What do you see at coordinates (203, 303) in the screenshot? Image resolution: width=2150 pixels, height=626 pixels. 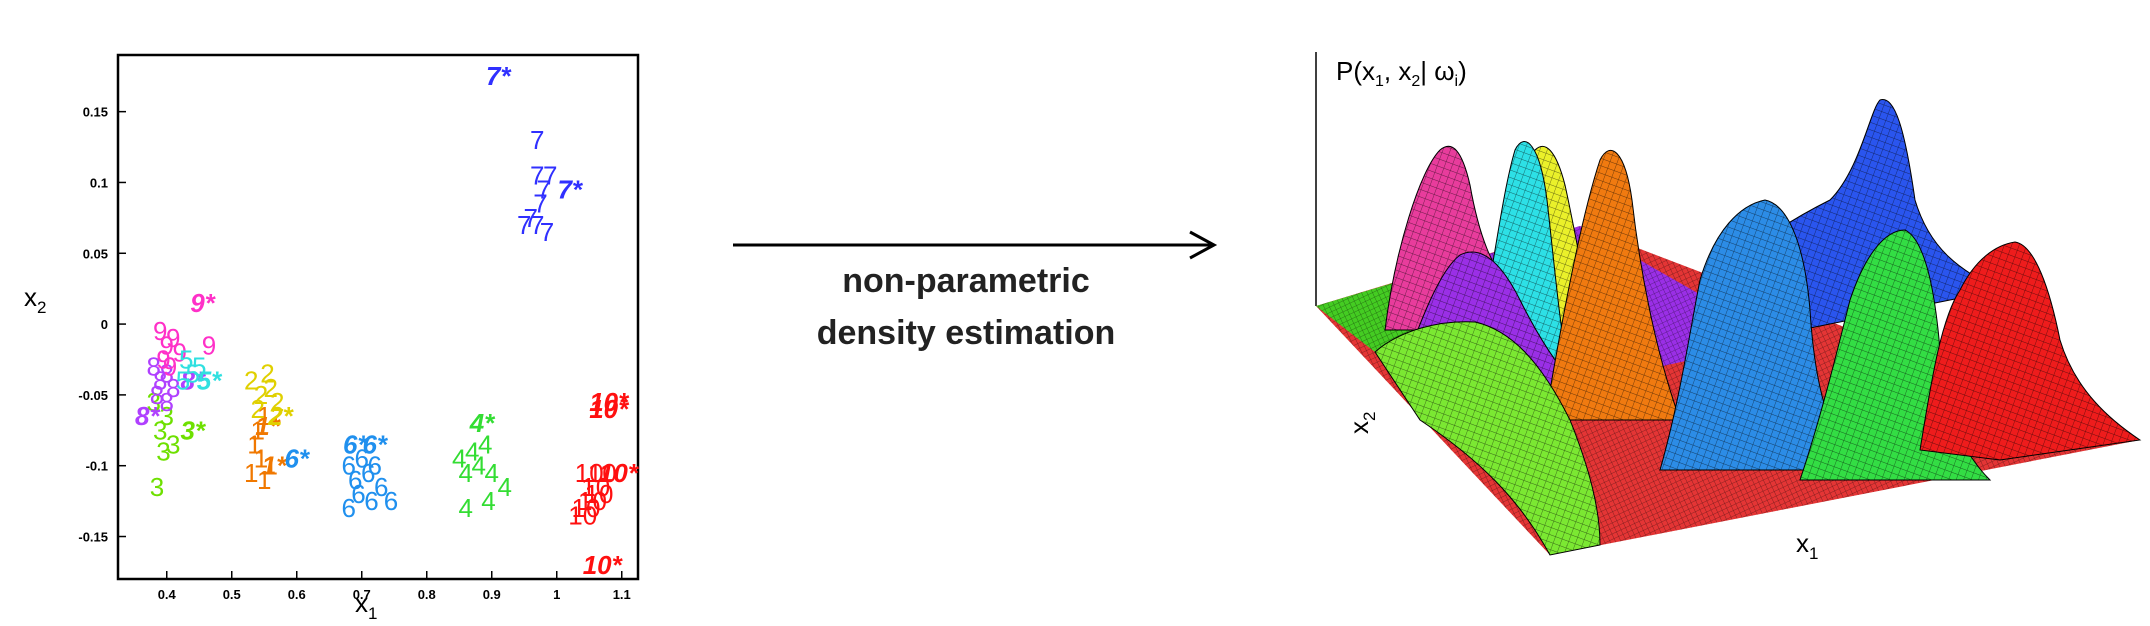 I see `class-9-test-point: 9*` at bounding box center [203, 303].